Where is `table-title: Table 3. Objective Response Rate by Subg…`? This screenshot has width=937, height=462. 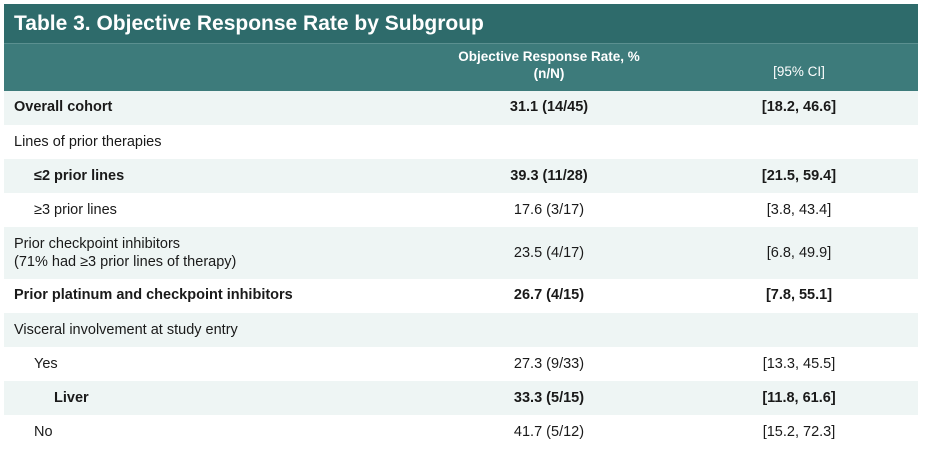
table-title: Table 3. Objective Response Rate by Subg… is located at coordinates (461, 23).